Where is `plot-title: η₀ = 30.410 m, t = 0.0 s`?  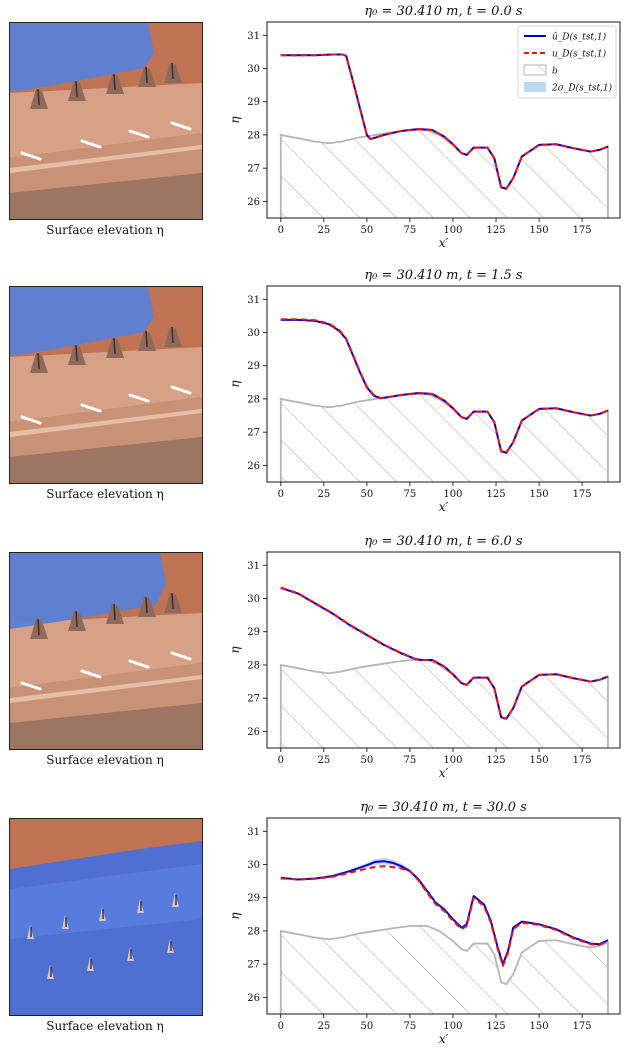
plot-title: η₀ = 30.410 m, t = 0.0 s is located at coordinates (443, 11).